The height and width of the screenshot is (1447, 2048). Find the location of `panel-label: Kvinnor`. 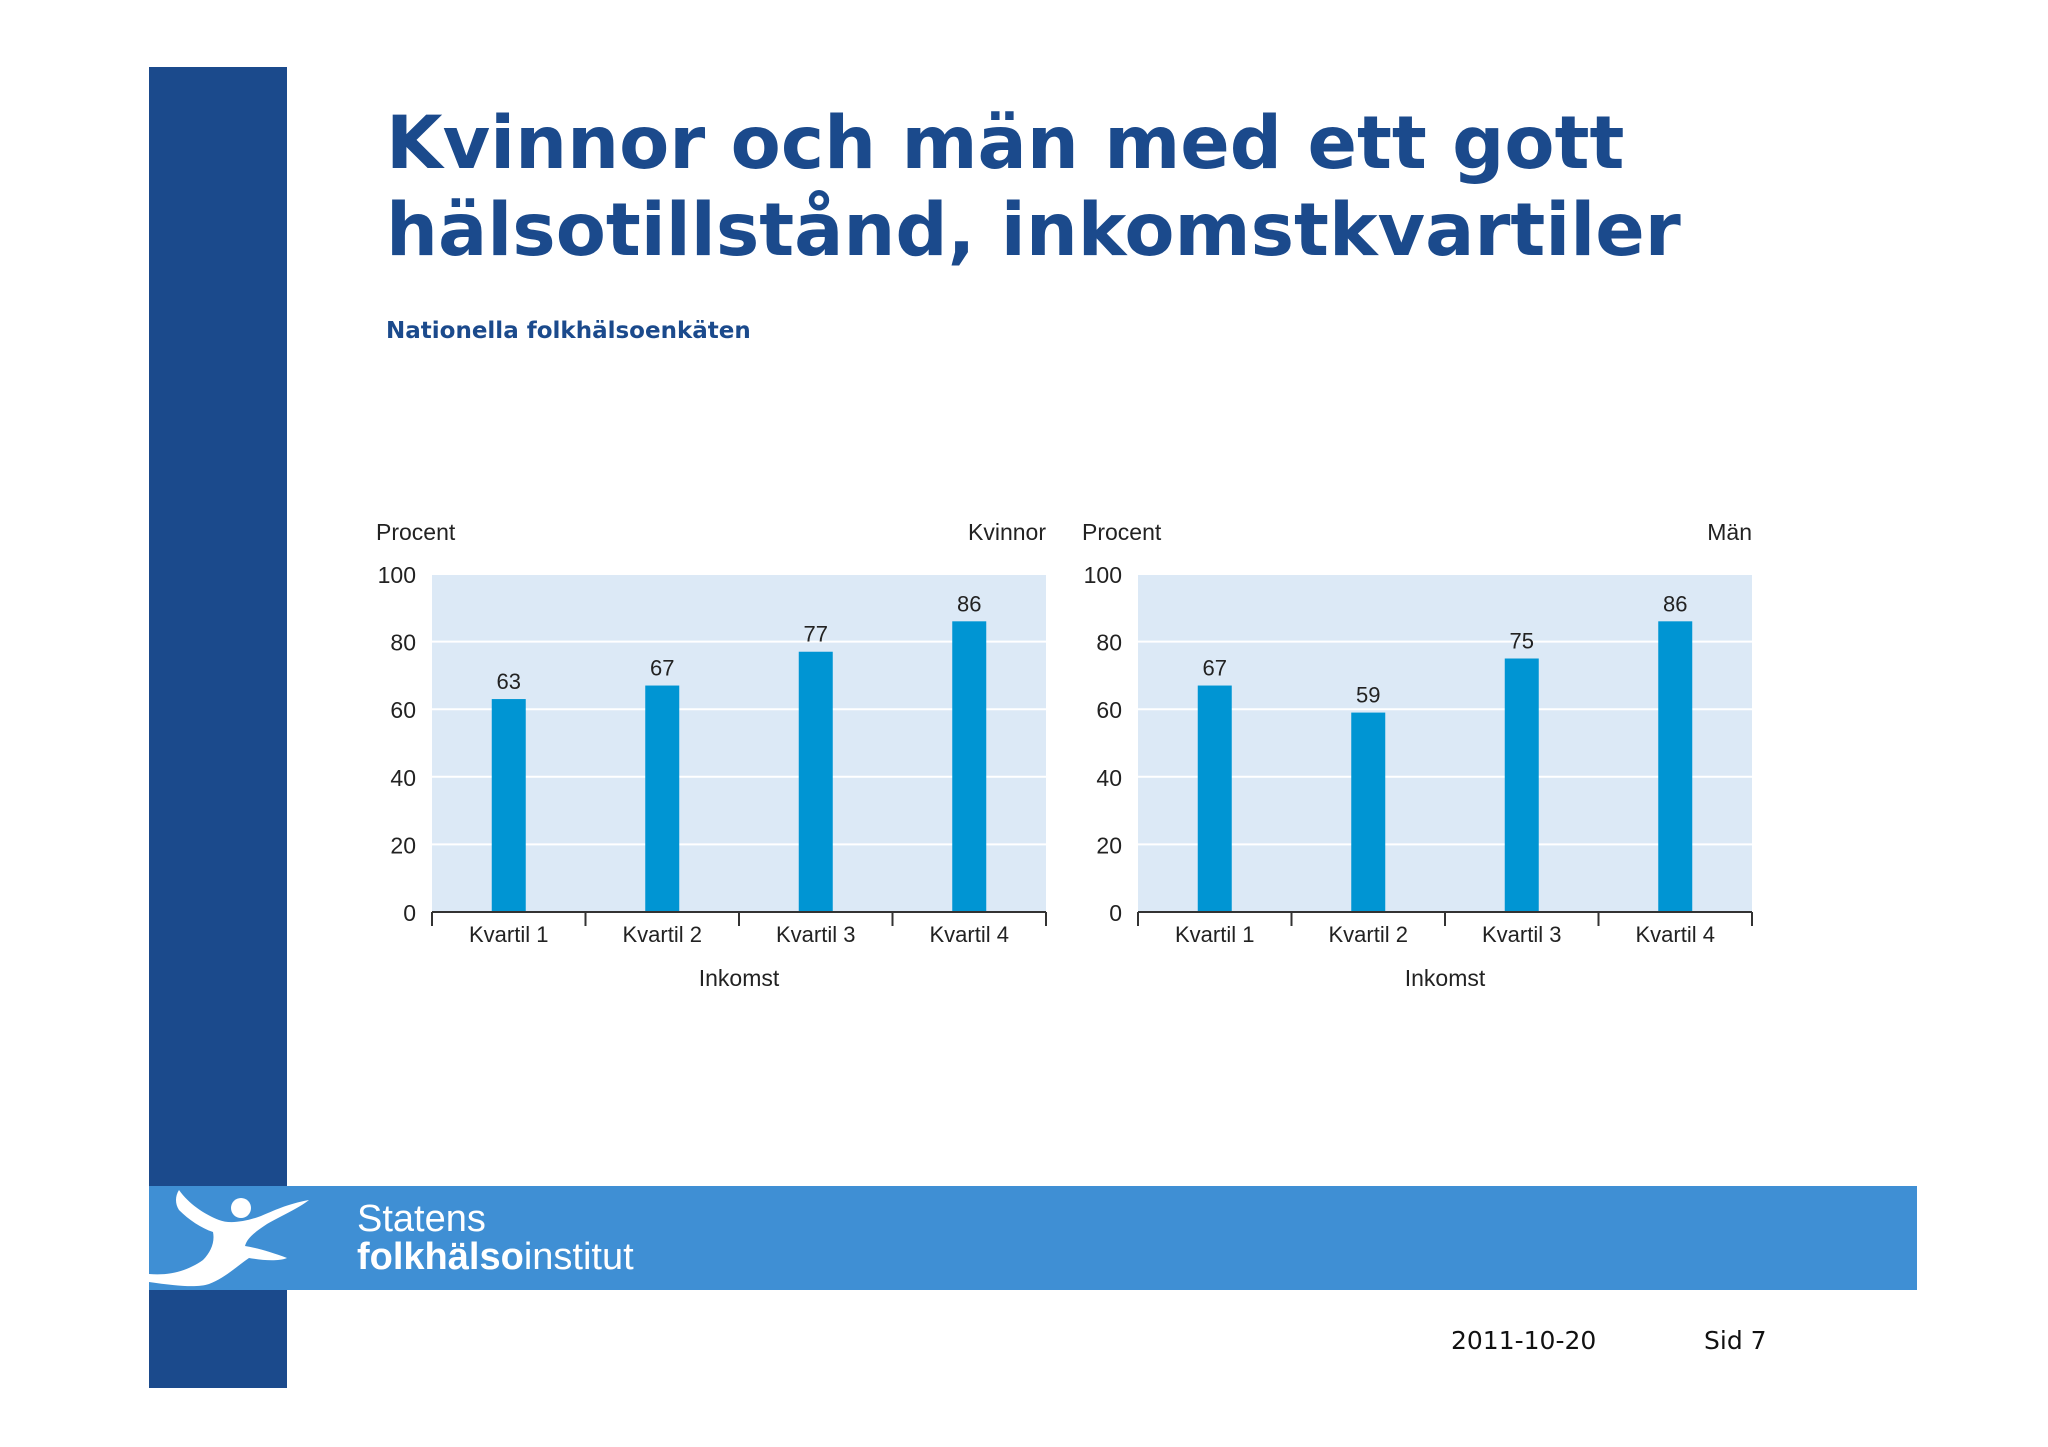

panel-label: Kvinnor is located at coordinates (1007, 532).